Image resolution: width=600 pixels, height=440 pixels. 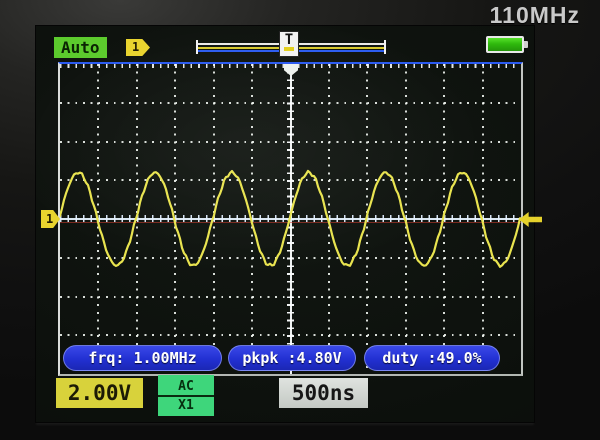 What do you see at coordinates (186, 405) in the screenshot?
I see `probe-label: X1` at bounding box center [186, 405].